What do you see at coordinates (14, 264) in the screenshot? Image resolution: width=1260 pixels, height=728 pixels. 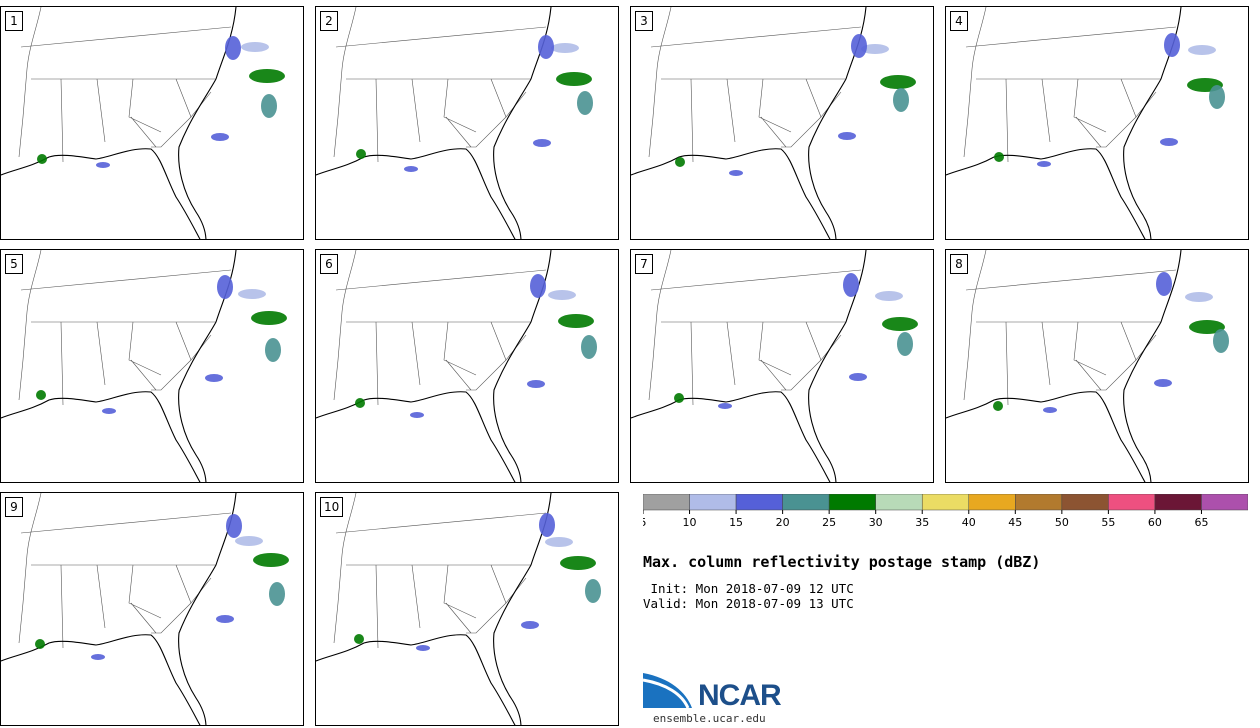 I see `member-number: 5` at bounding box center [14, 264].